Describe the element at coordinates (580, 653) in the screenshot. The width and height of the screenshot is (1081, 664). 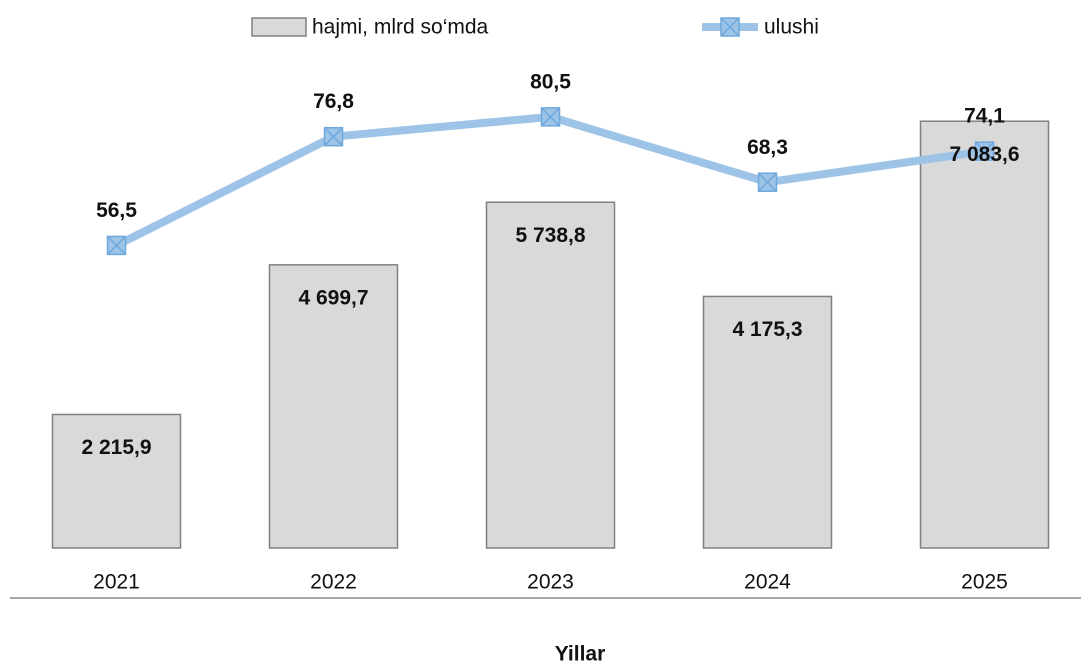
I see `x-axis-title: Yillar` at that location.